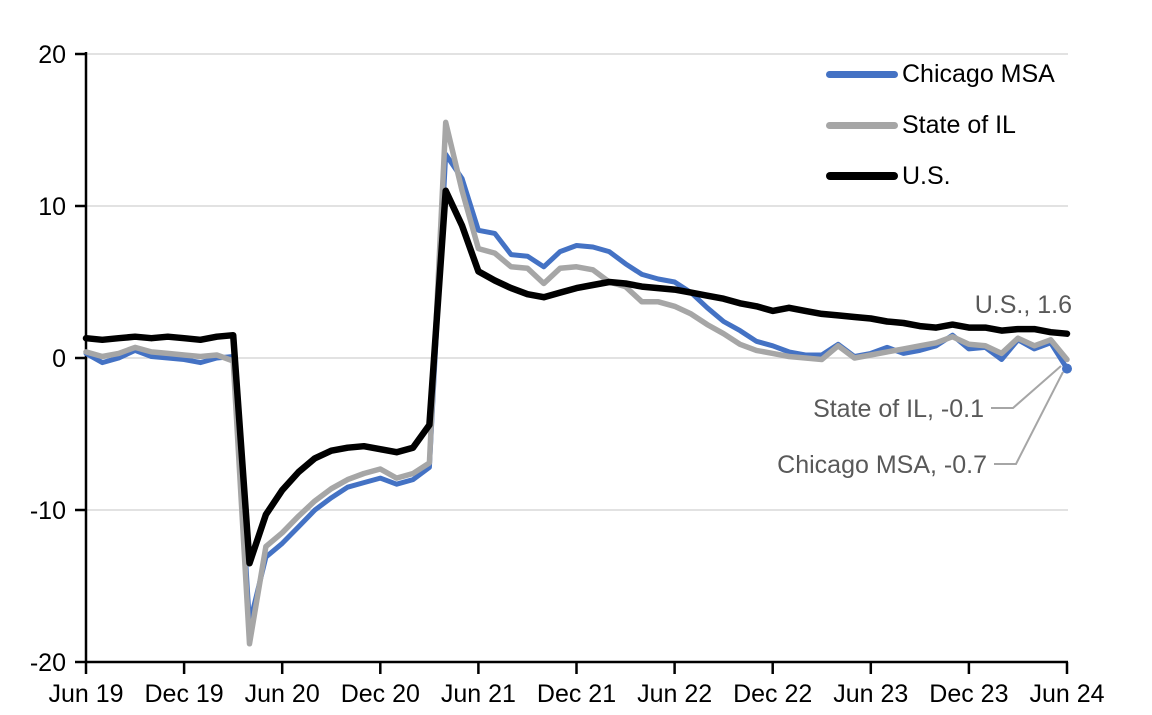  I want to click on y-tick-label-20: 20, so click(52, 55).